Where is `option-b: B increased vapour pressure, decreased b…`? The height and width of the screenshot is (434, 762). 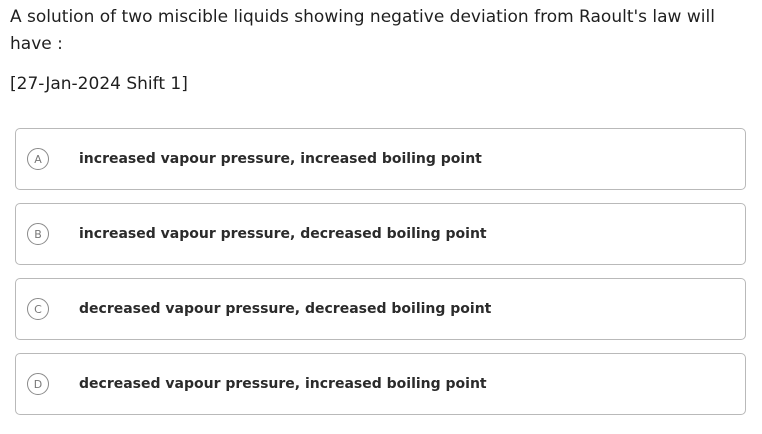 option-b: B increased vapour pressure, decreased b… is located at coordinates (380, 234).